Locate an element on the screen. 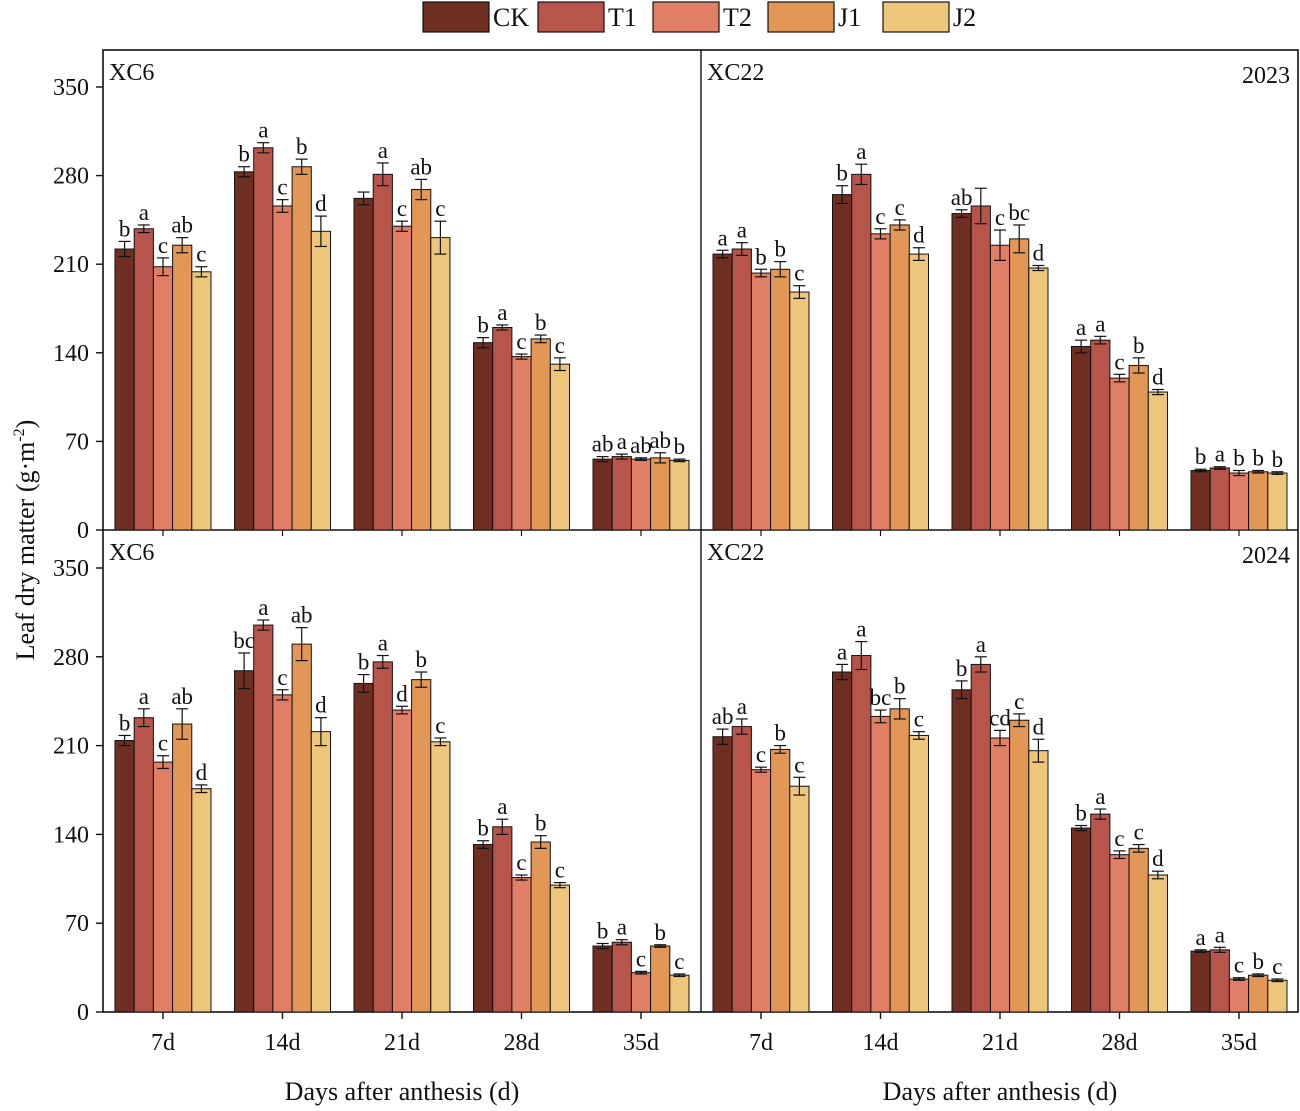 The width and height of the screenshot is (1300, 1111). bar-t1-14d is located at coordinates (263, 339).